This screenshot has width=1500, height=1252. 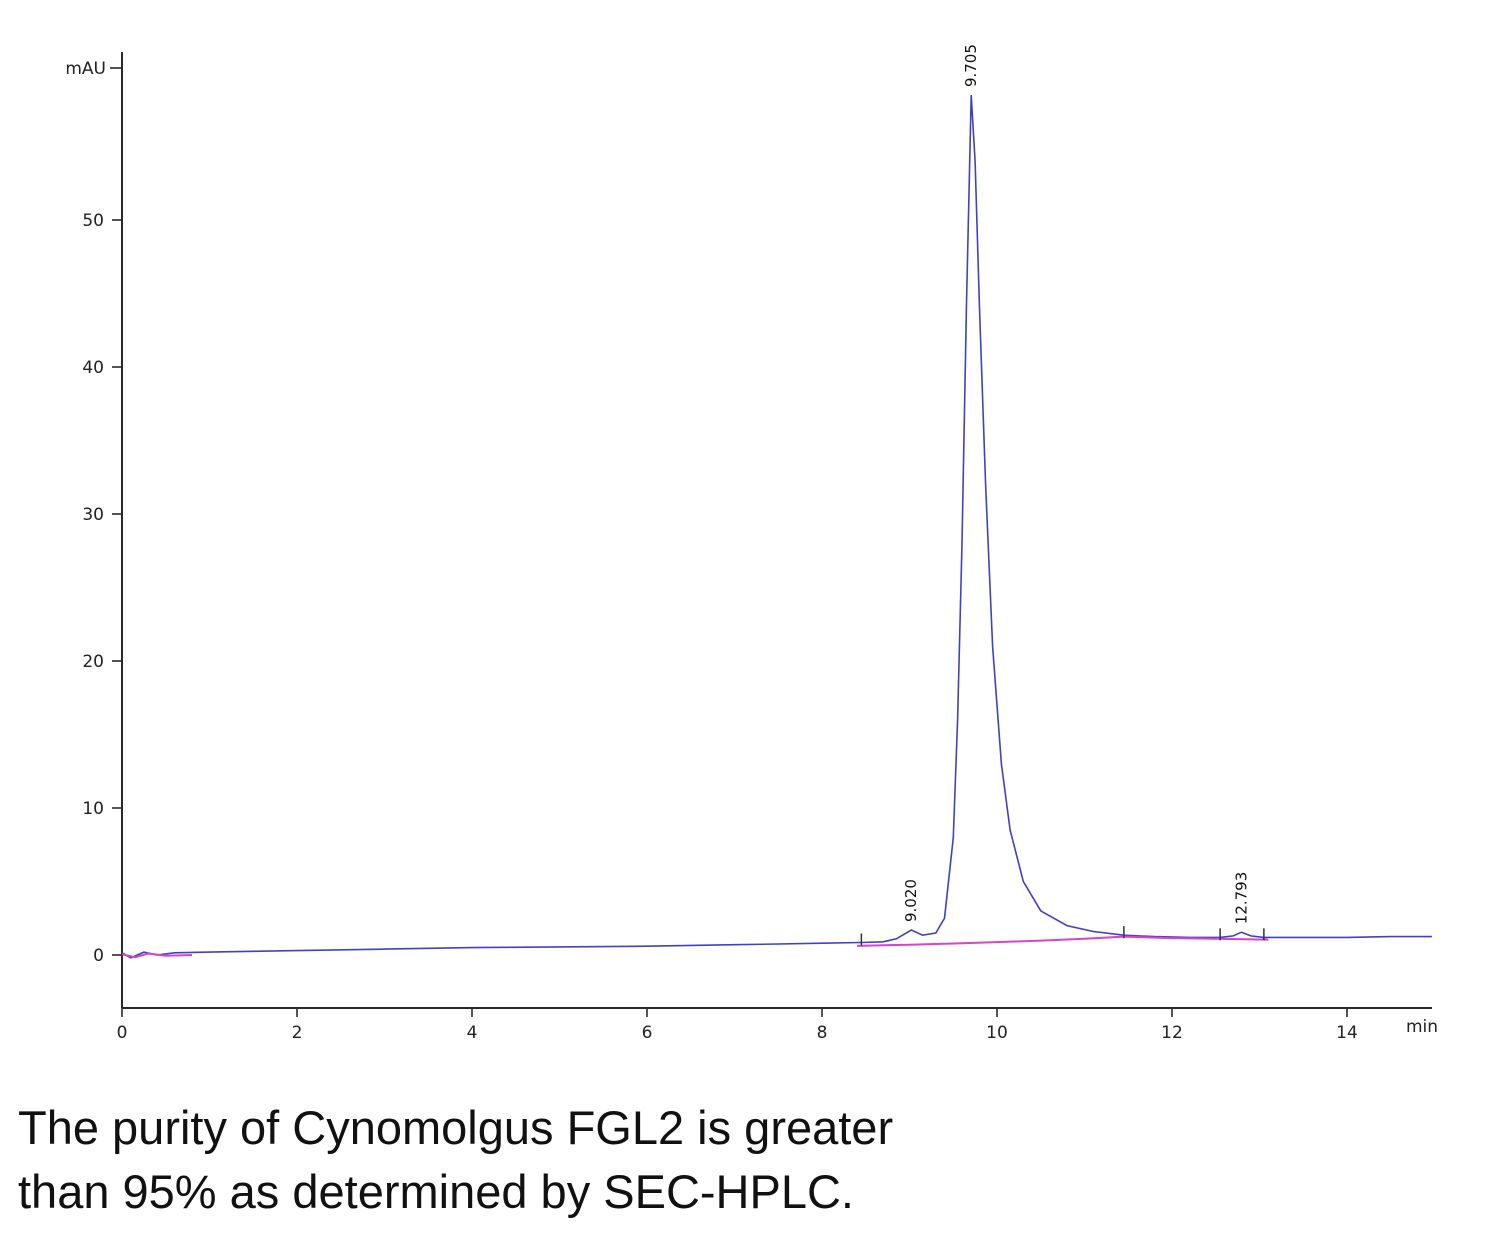 I want to click on x-tick-label: 2, so click(x=297, y=1033).